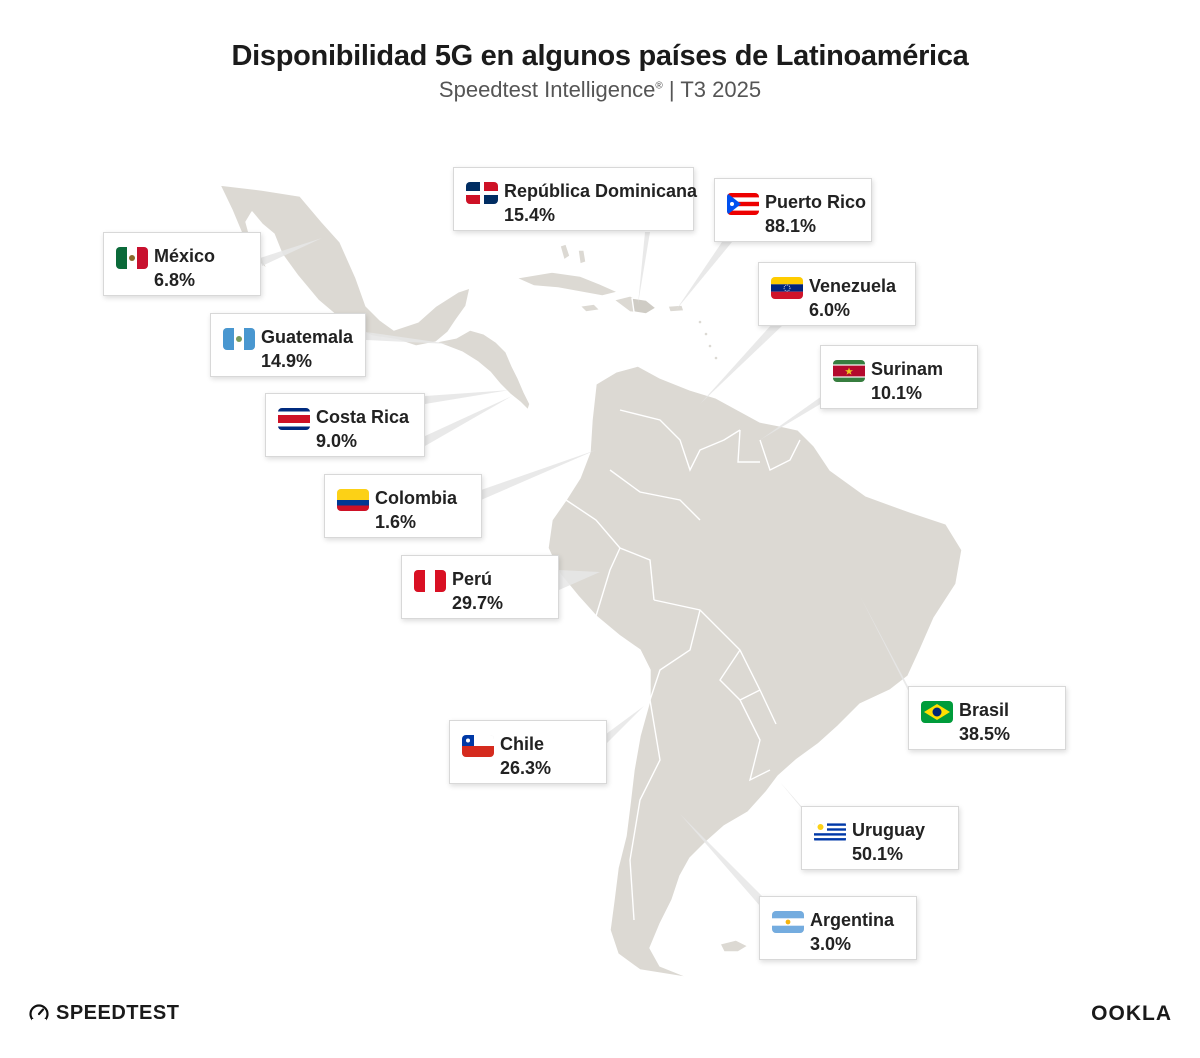 The image size is (1200, 1058). I want to click on speedtest-logo-text: SPEEDTEST, so click(118, 1013).